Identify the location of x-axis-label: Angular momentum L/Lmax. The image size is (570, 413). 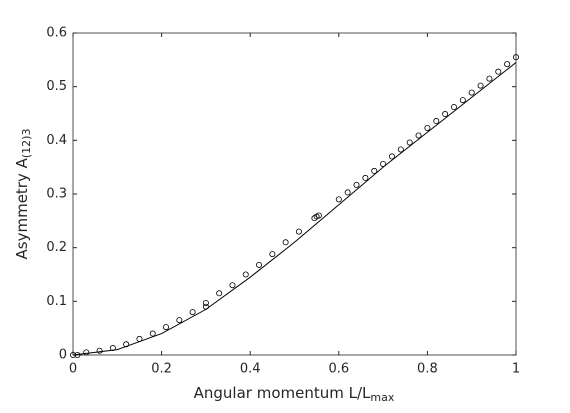
(294, 394).